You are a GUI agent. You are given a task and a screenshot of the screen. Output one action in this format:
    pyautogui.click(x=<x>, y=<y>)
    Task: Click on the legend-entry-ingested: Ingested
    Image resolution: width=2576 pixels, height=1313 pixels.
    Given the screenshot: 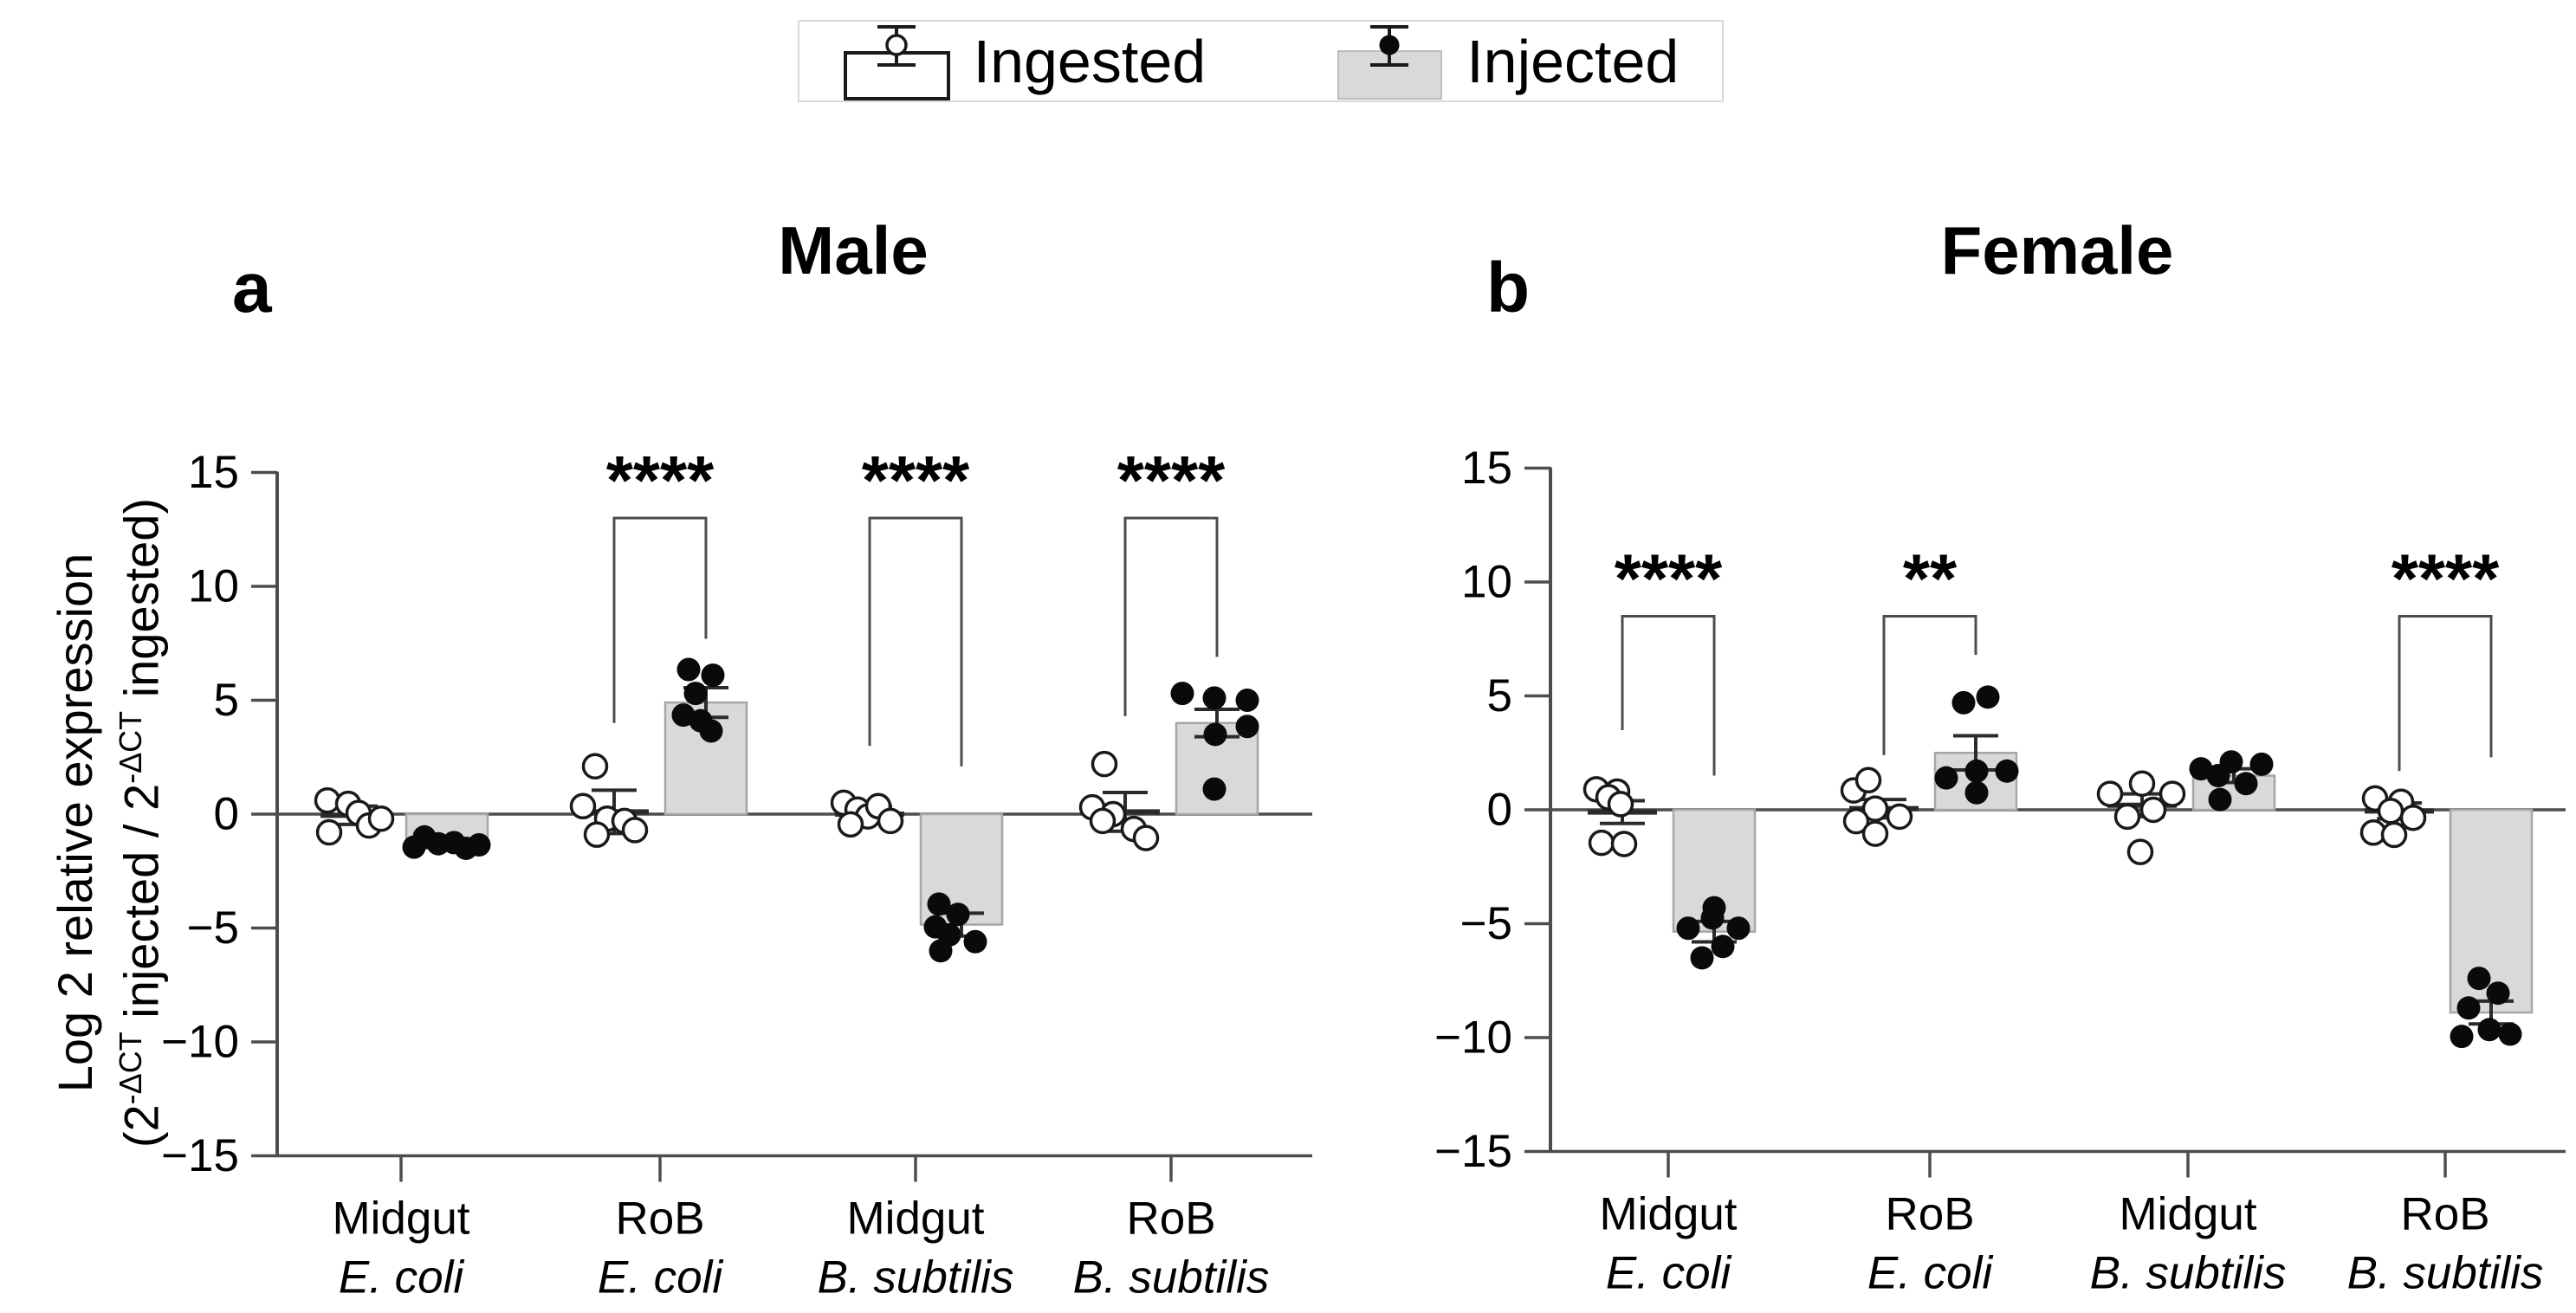 What is the action you would take?
    pyautogui.click(x=1024, y=61)
    